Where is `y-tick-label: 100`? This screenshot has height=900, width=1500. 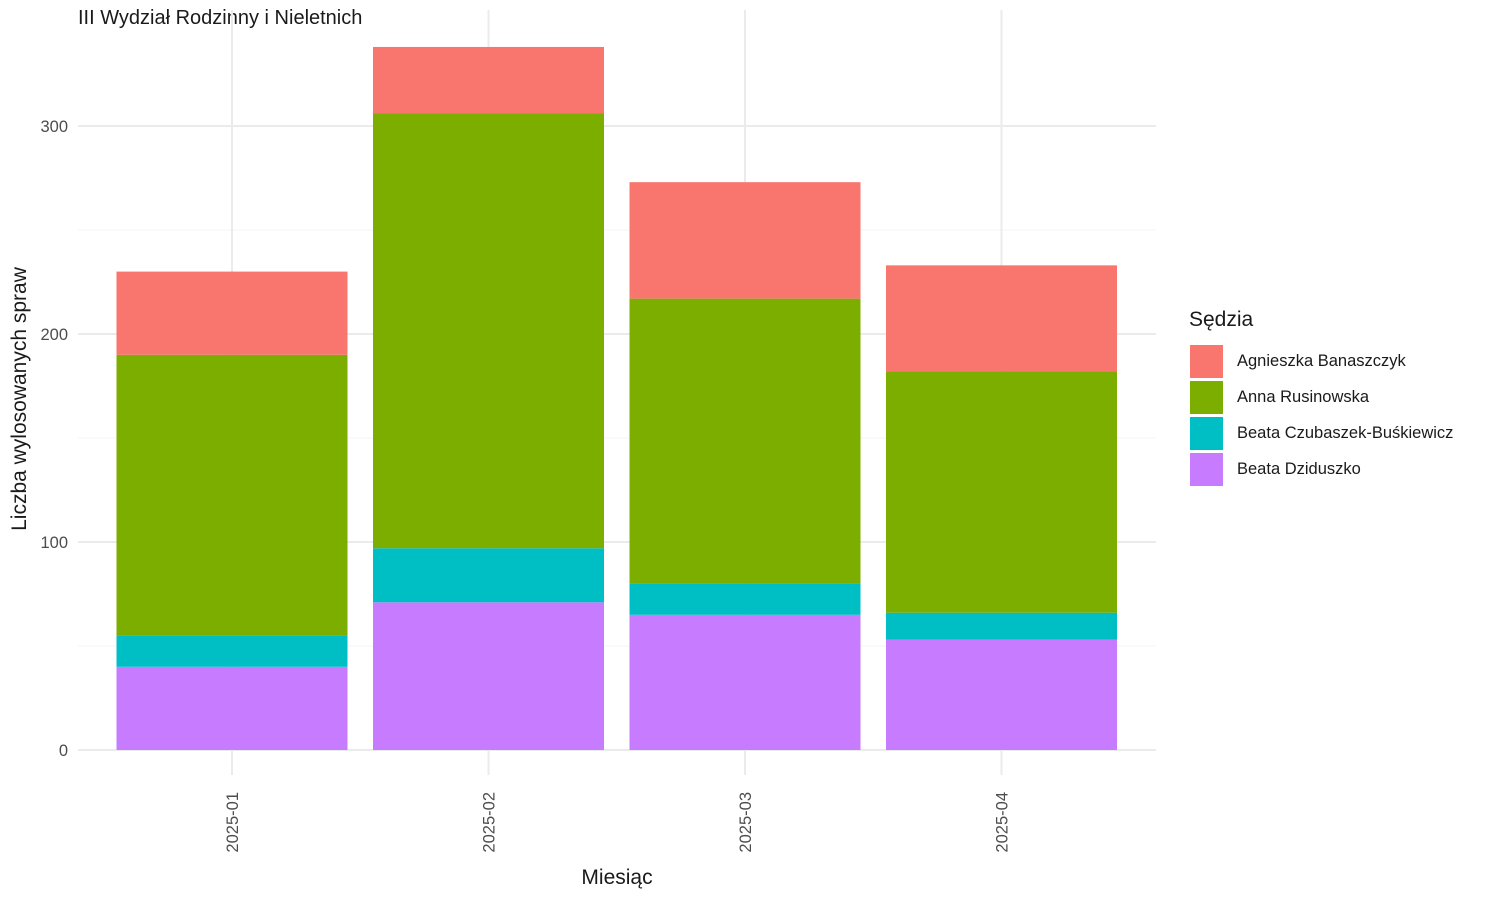
y-tick-label: 100 is located at coordinates (54, 543).